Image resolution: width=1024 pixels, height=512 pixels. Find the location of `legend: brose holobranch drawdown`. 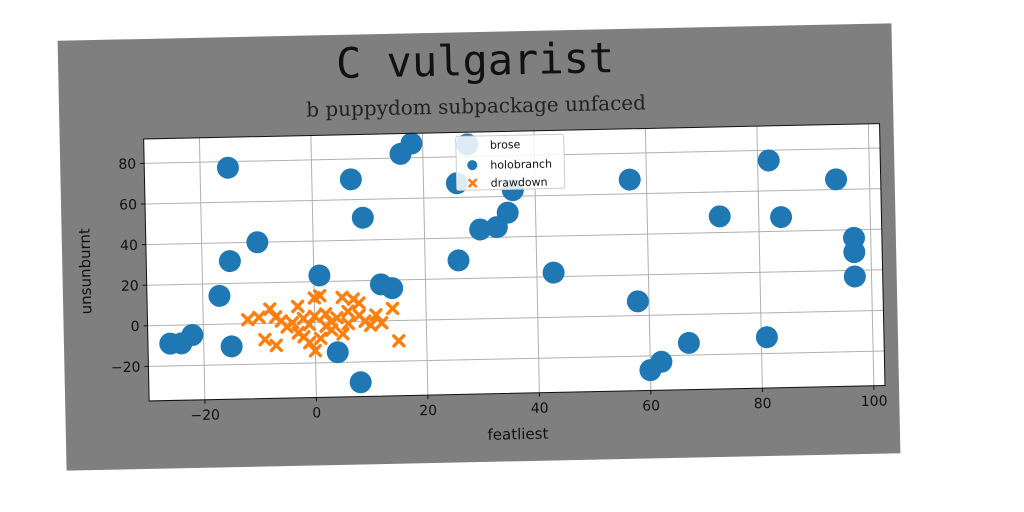

legend: brose holobranch drawdown is located at coordinates (510, 162).